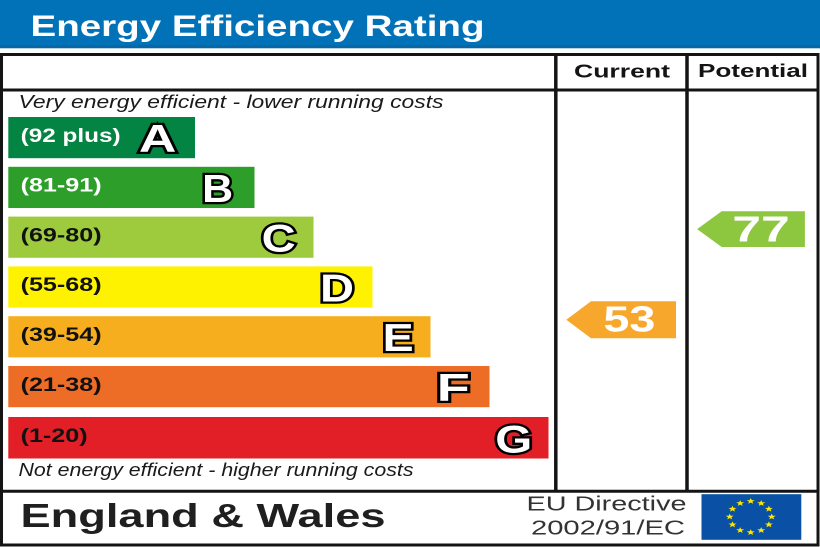 This screenshot has width=820, height=547. What do you see at coordinates (607, 505) in the screenshot?
I see `svg-text: EU Directive` at bounding box center [607, 505].